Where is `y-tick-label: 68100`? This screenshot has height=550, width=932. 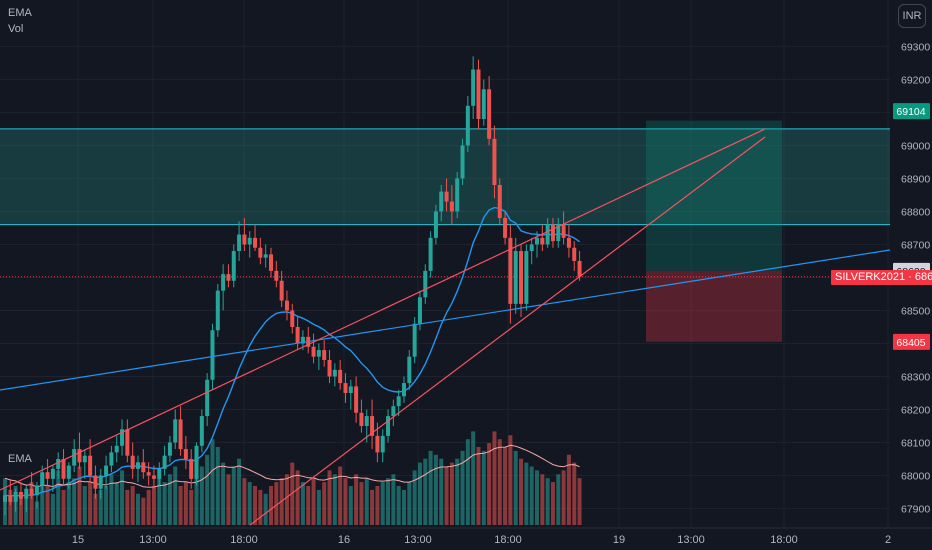 y-tick-label: 68100 is located at coordinates (915, 443).